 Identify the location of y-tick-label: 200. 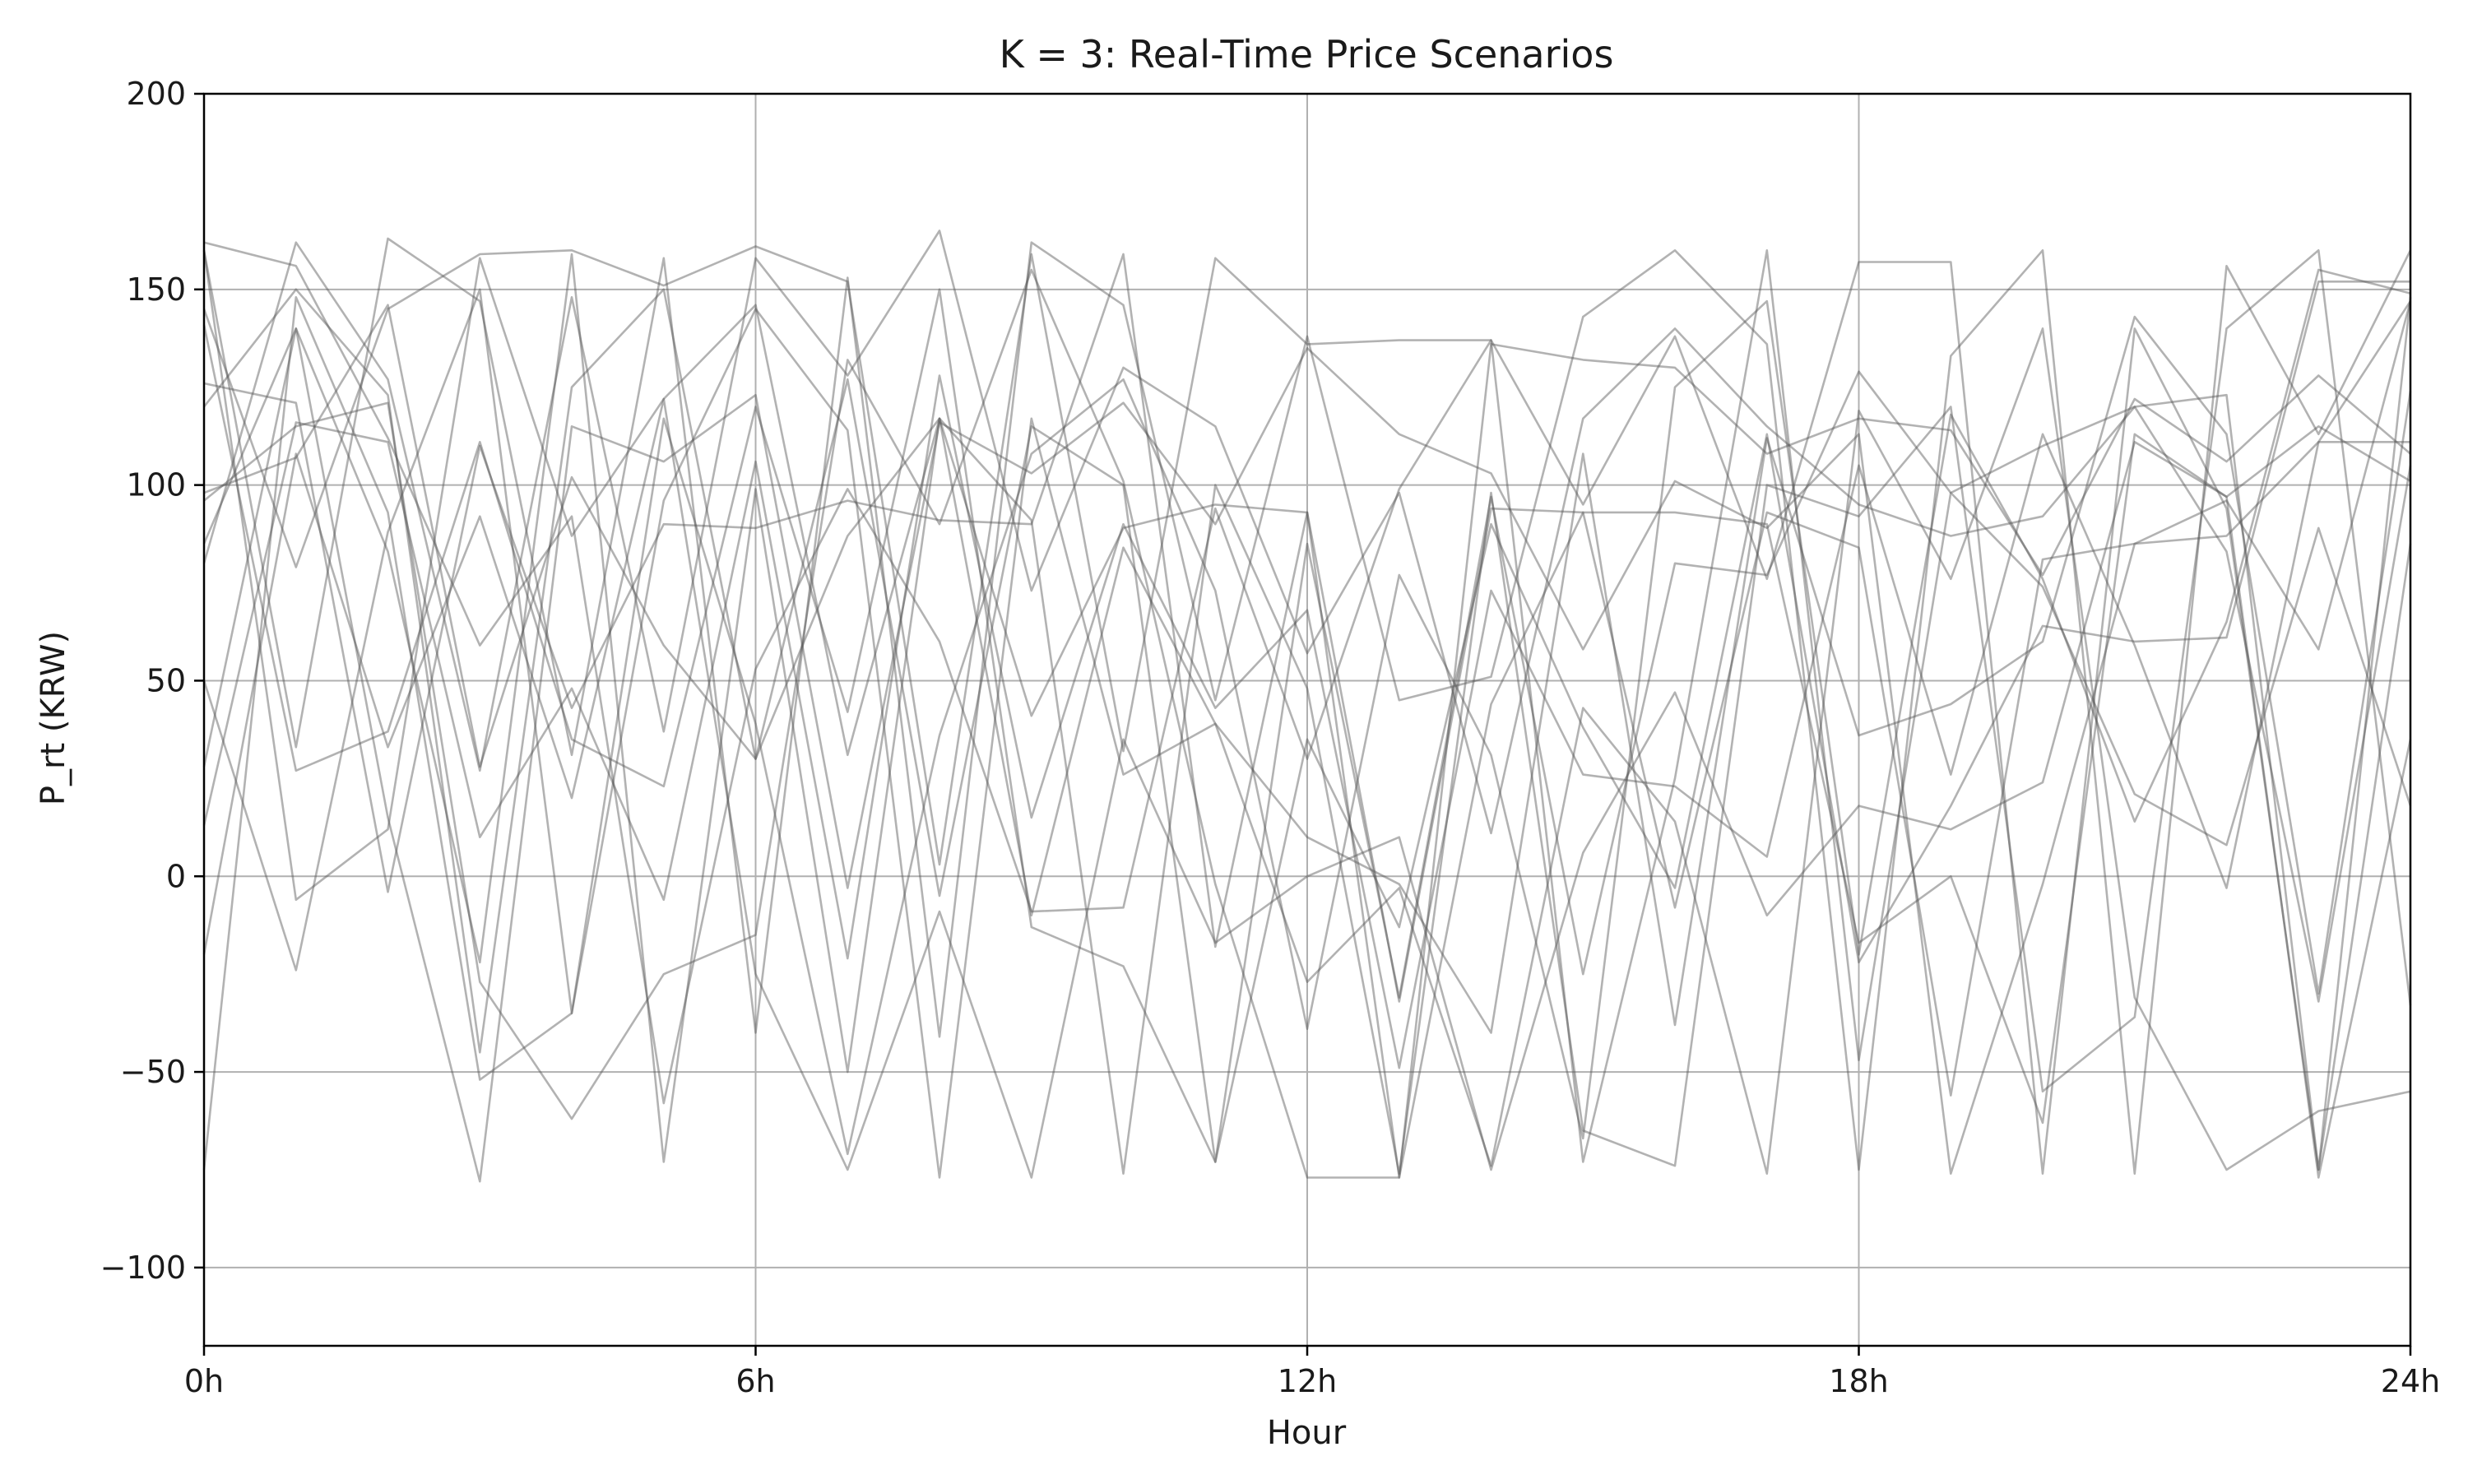
(156, 94).